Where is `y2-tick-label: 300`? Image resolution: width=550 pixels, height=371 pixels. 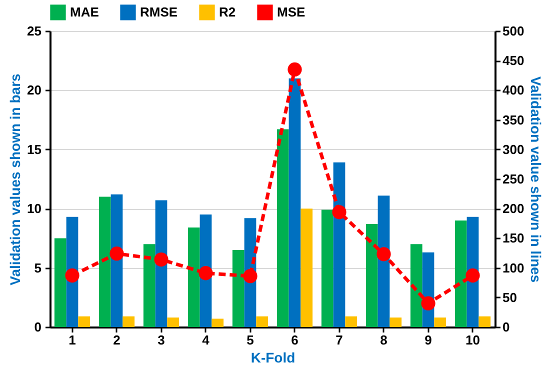
y2-tick-label: 300 is located at coordinates (513, 149).